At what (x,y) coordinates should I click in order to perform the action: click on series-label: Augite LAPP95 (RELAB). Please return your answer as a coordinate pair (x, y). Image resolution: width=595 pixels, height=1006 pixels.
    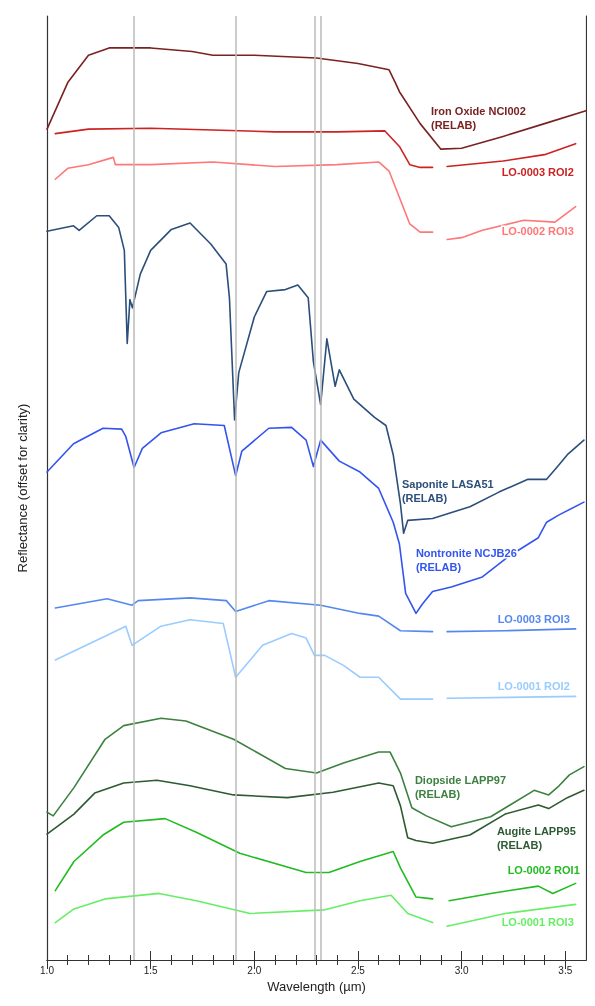
    Looking at the image, I should click on (537, 838).